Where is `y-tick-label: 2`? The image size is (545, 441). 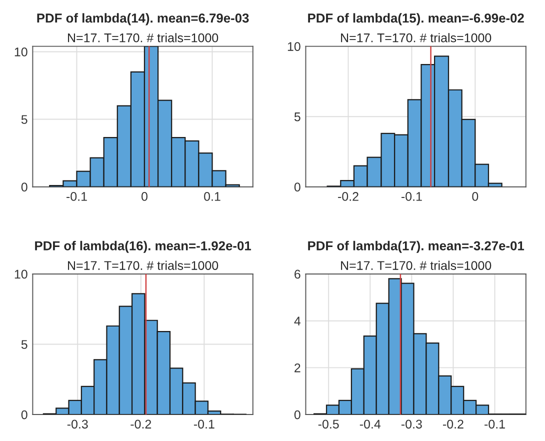 y-tick-label: 2 is located at coordinates (297, 367).